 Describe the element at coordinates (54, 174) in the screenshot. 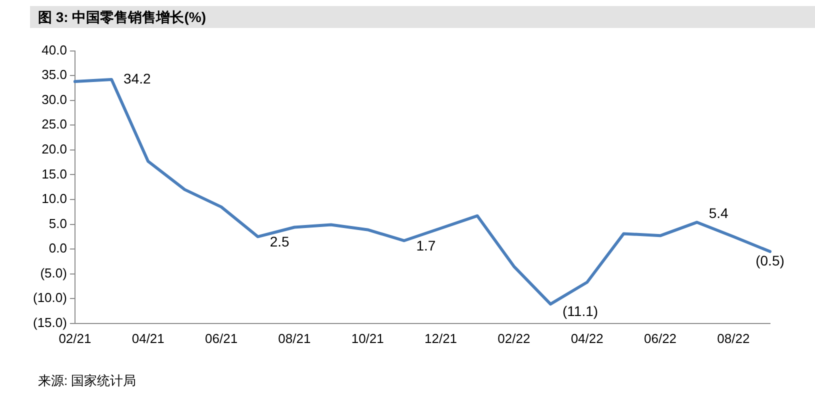

I see `y-tick-label: 15.0` at that location.